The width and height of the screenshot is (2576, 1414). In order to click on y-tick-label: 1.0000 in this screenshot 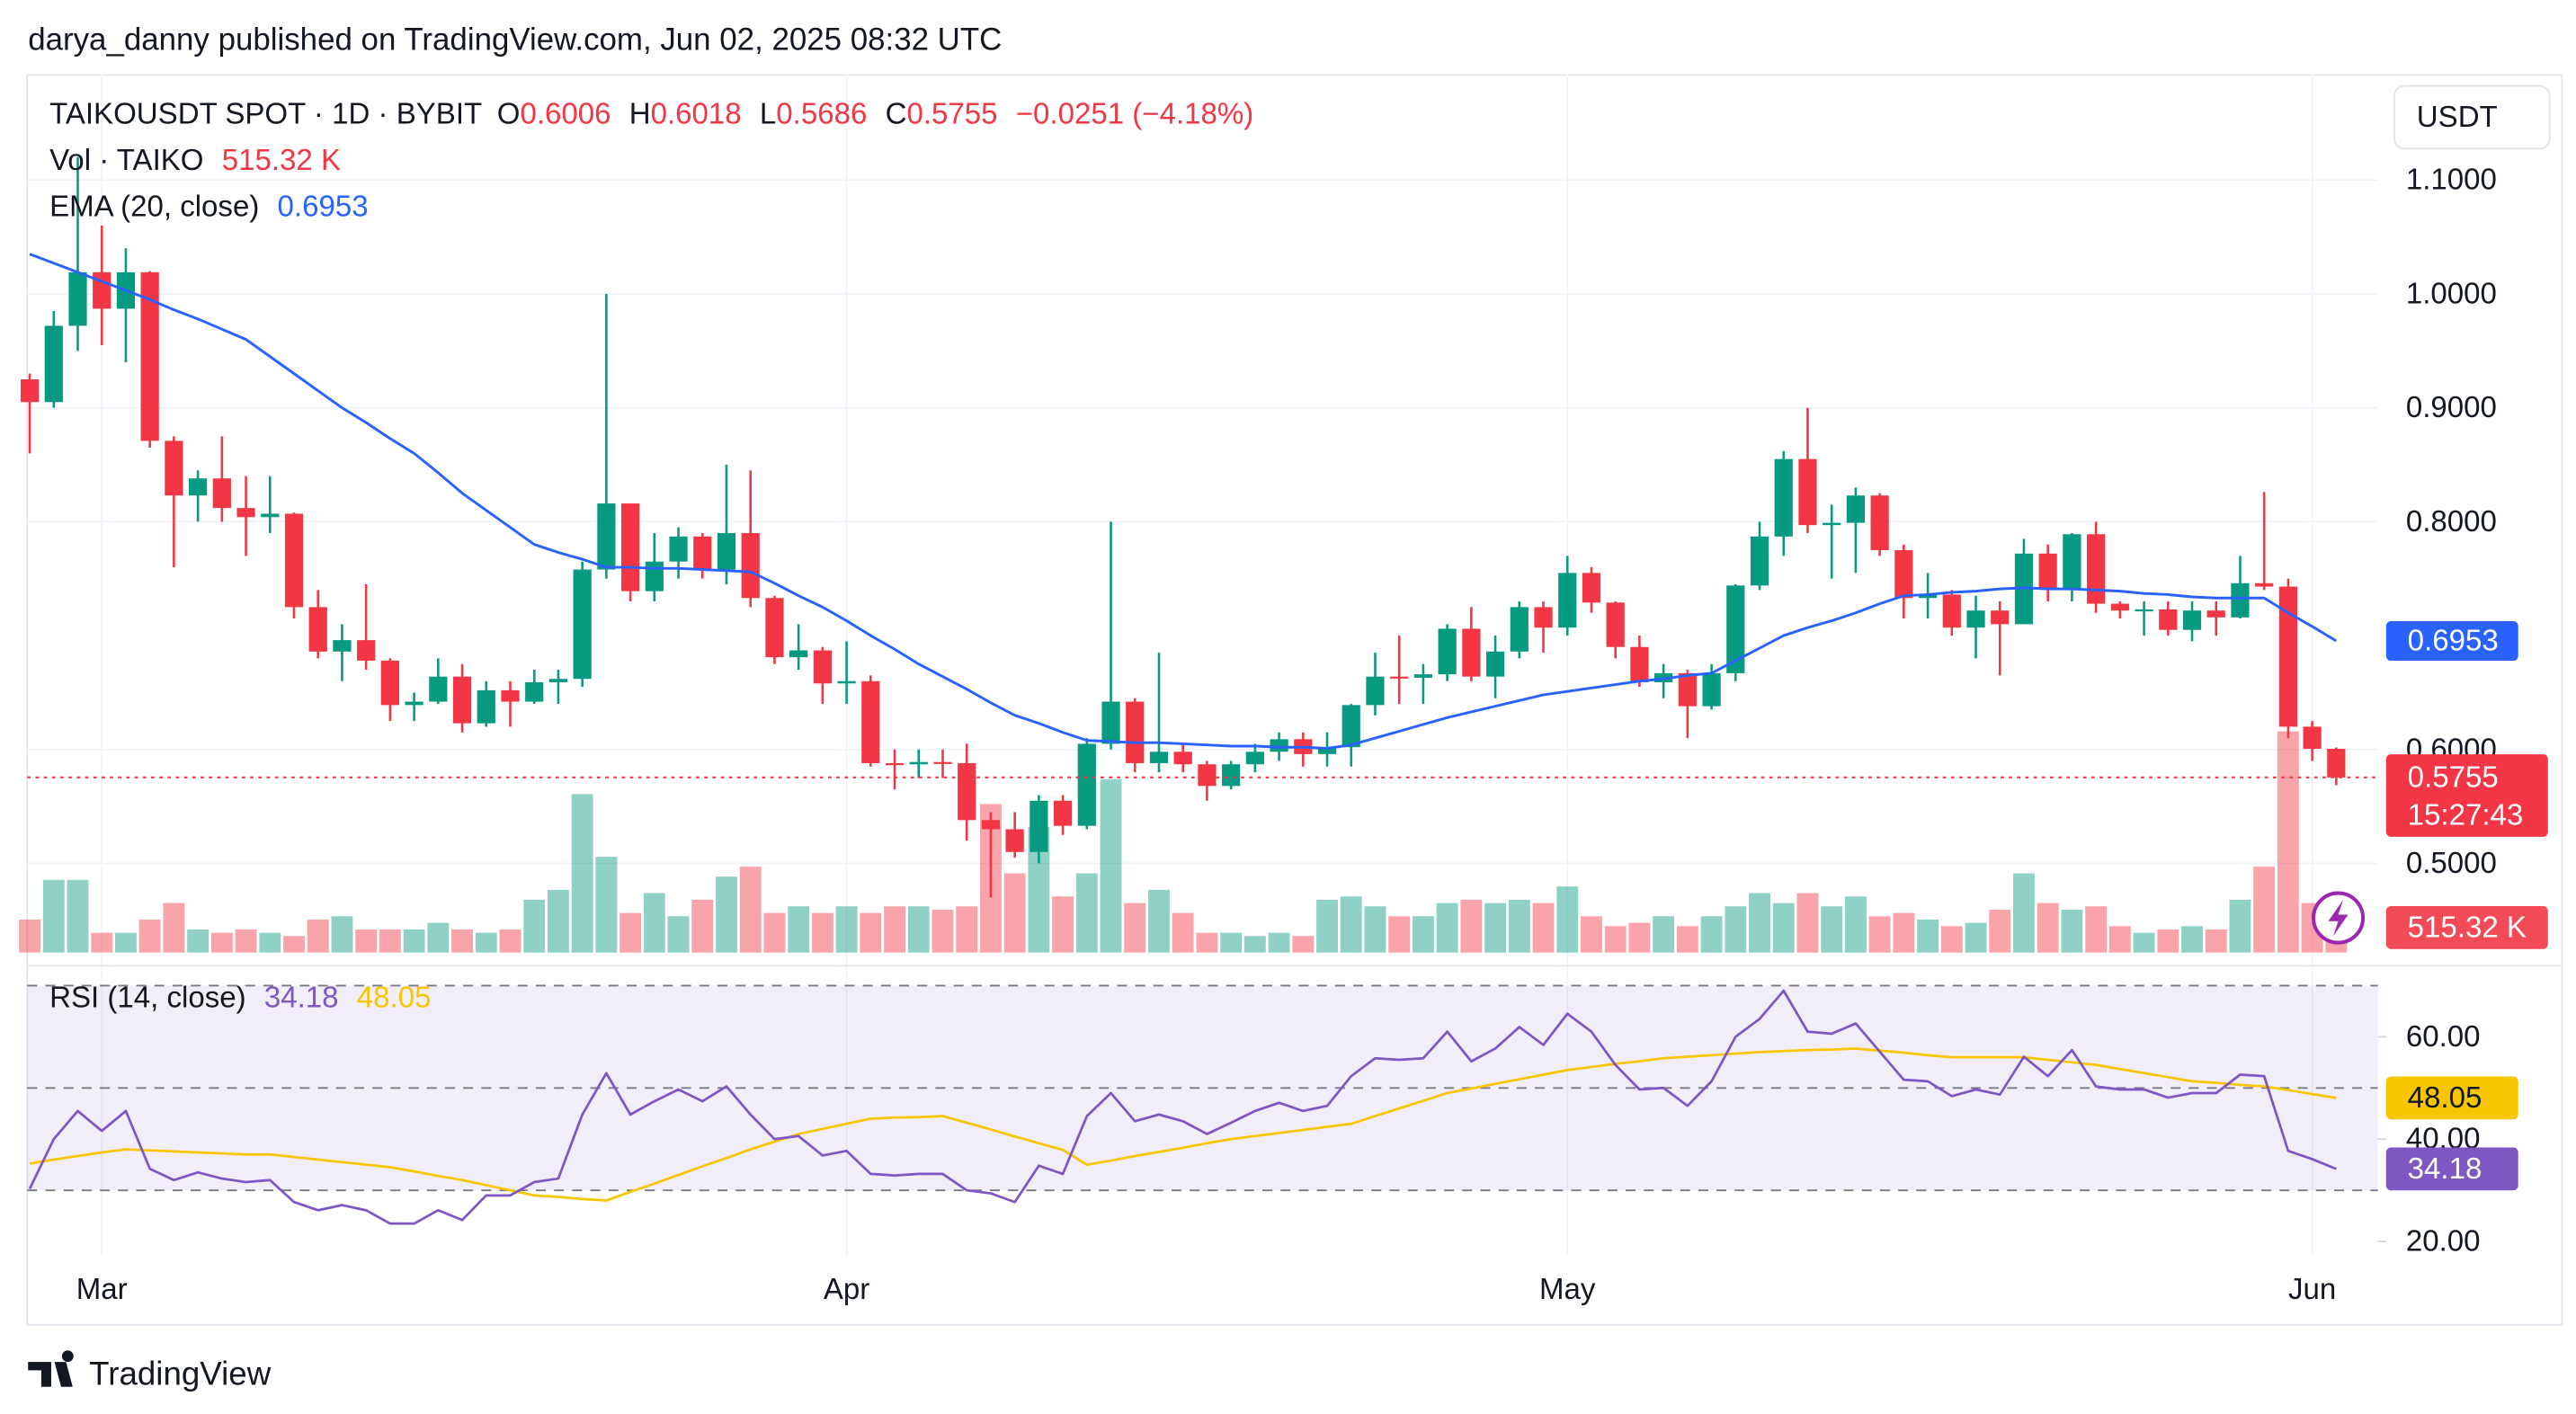, I will do `click(2452, 293)`.